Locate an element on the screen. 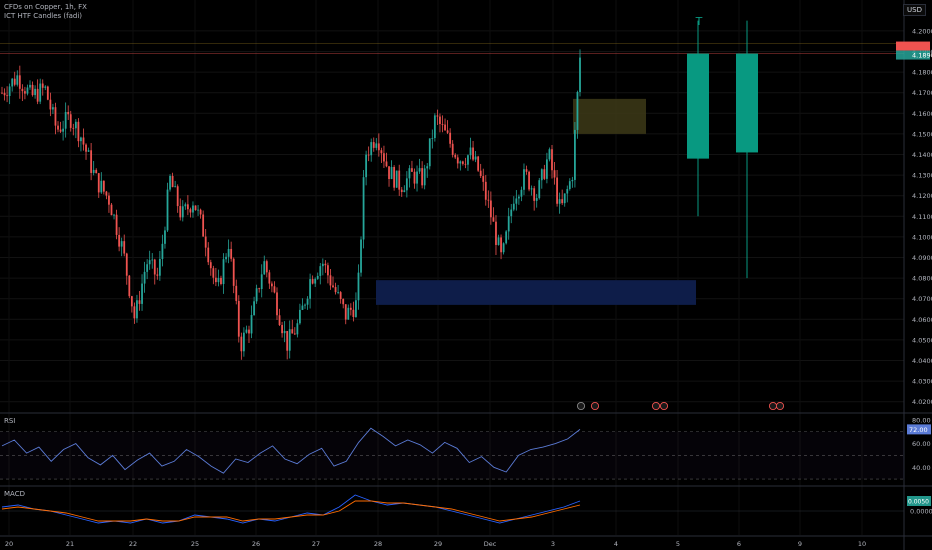 The image size is (932, 550). price-tick-label: 4.0400 is located at coordinates (922, 361).